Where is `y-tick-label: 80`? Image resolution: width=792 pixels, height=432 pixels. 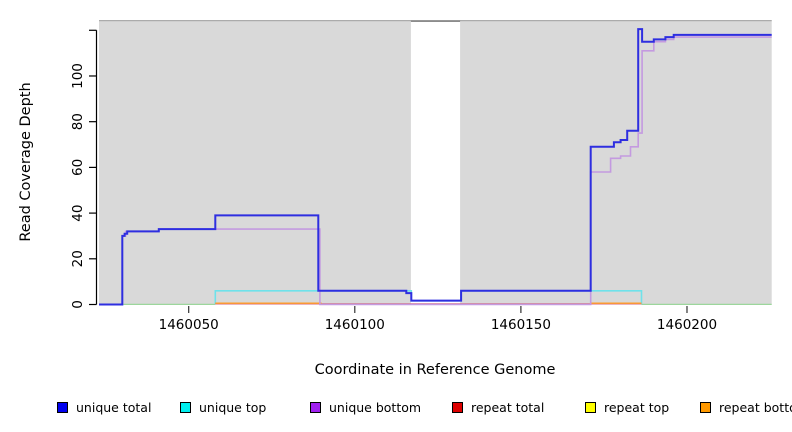 y-tick-label: 80 is located at coordinates (78, 121).